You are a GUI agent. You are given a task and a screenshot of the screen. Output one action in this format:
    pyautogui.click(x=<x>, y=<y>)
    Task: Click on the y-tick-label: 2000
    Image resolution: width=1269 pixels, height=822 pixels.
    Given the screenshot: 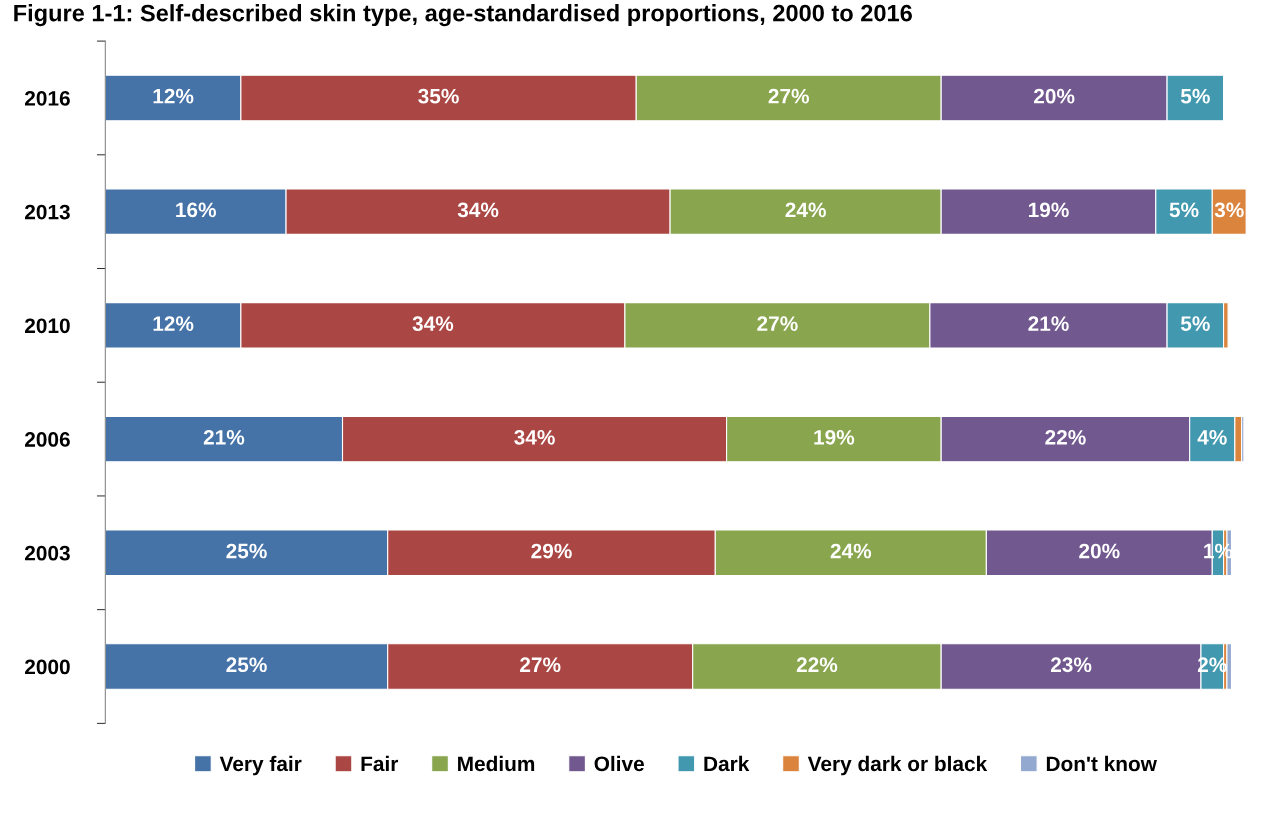 What is the action you would take?
    pyautogui.click(x=47, y=667)
    